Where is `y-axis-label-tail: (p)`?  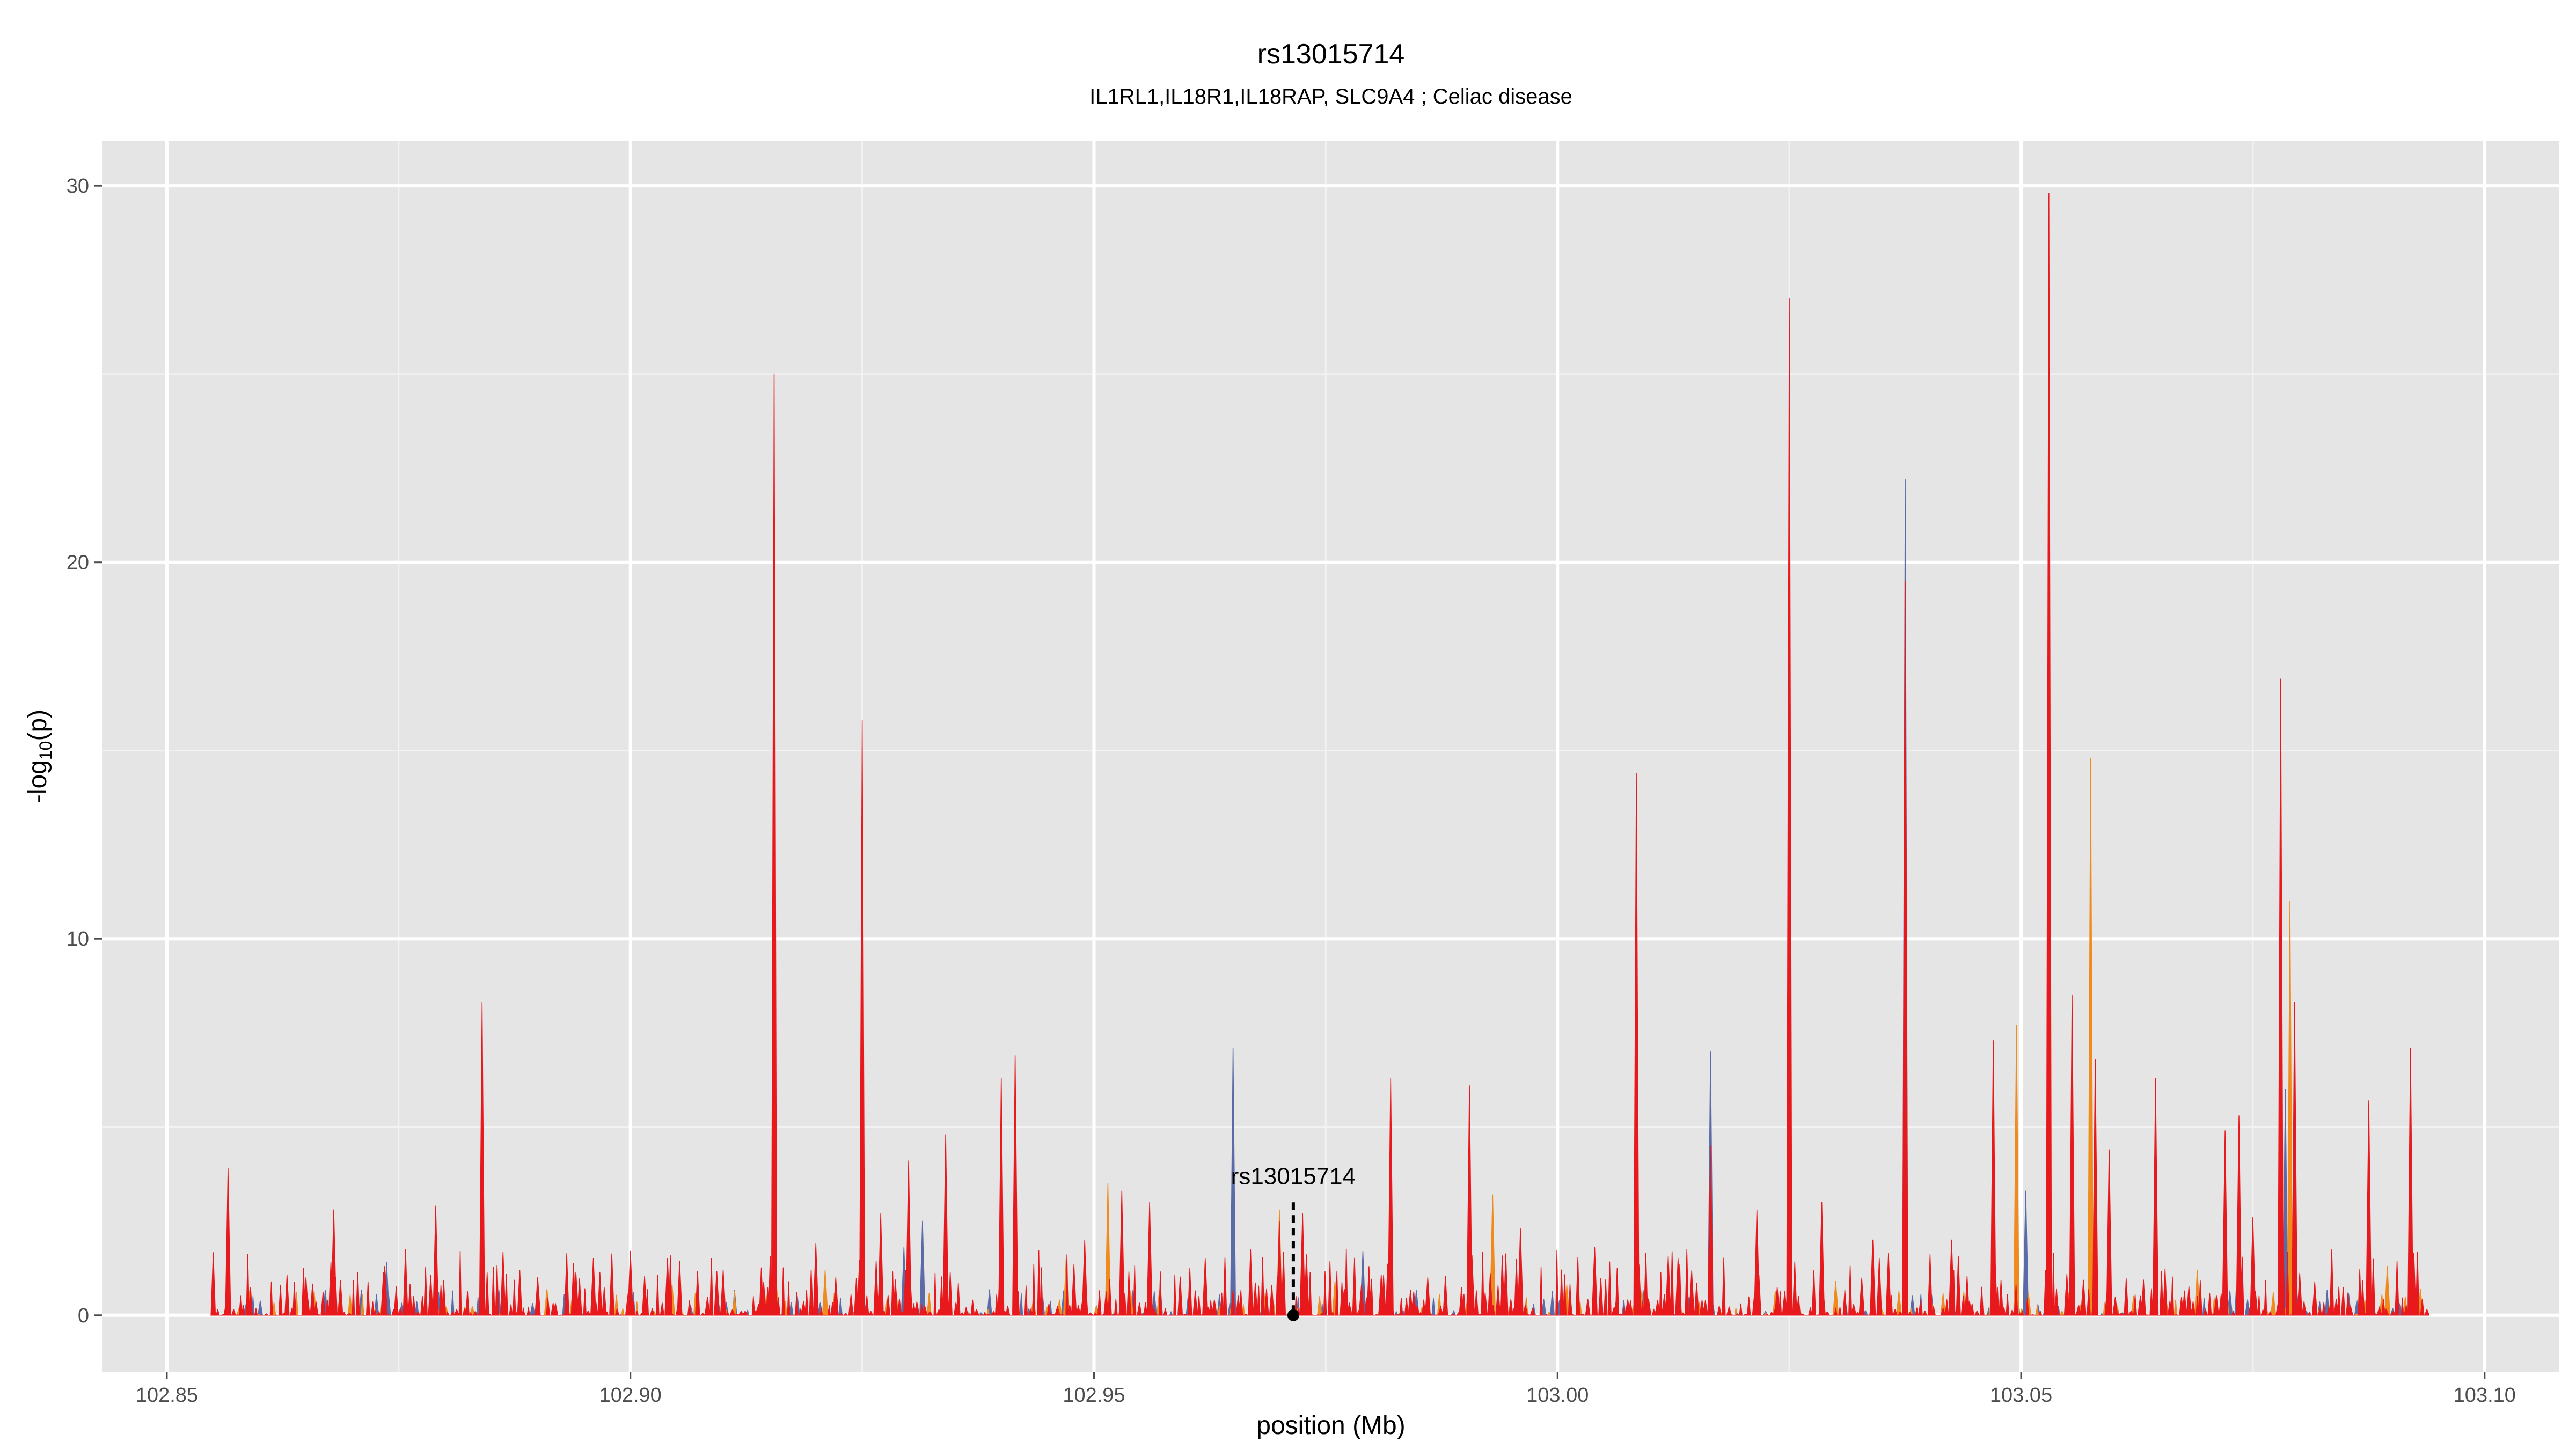 y-axis-label-tail: (p) is located at coordinates (38, 725).